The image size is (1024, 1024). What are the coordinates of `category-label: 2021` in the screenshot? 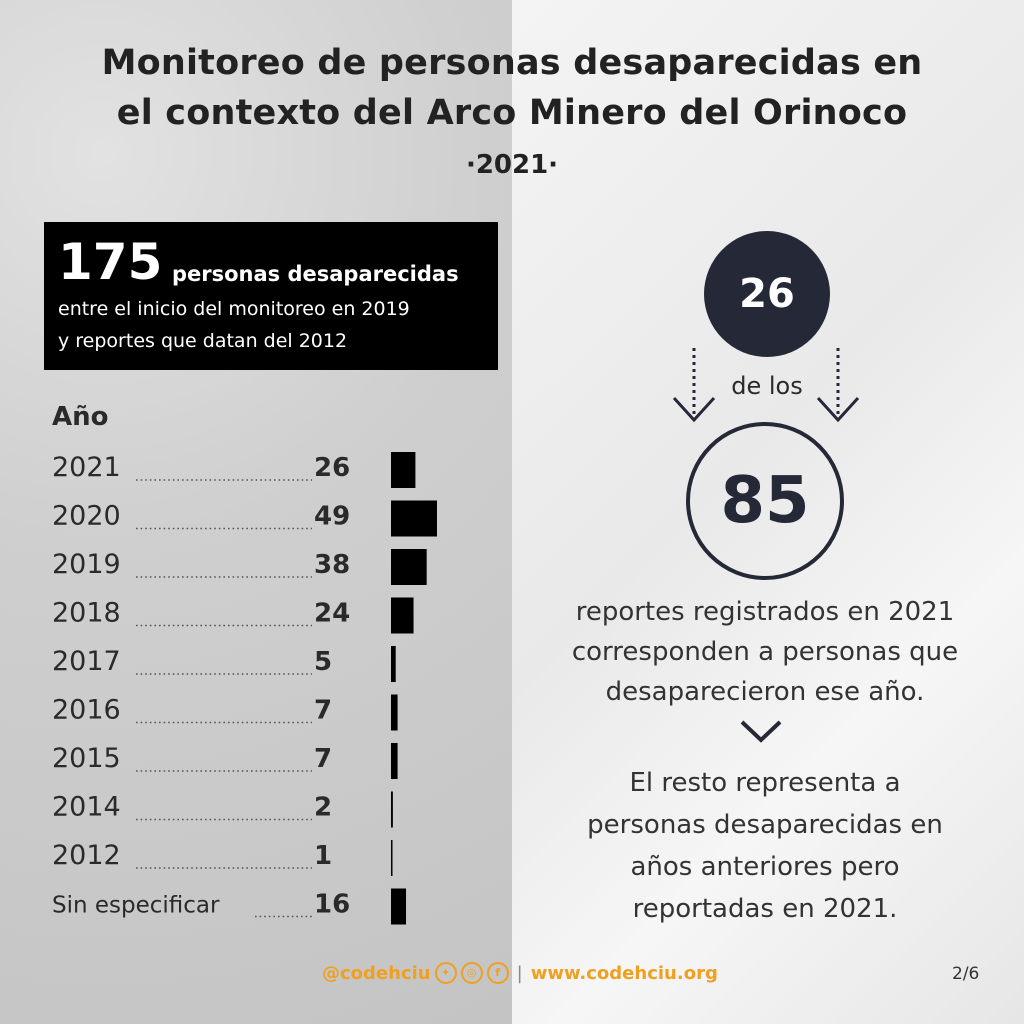 It's located at (86, 467).